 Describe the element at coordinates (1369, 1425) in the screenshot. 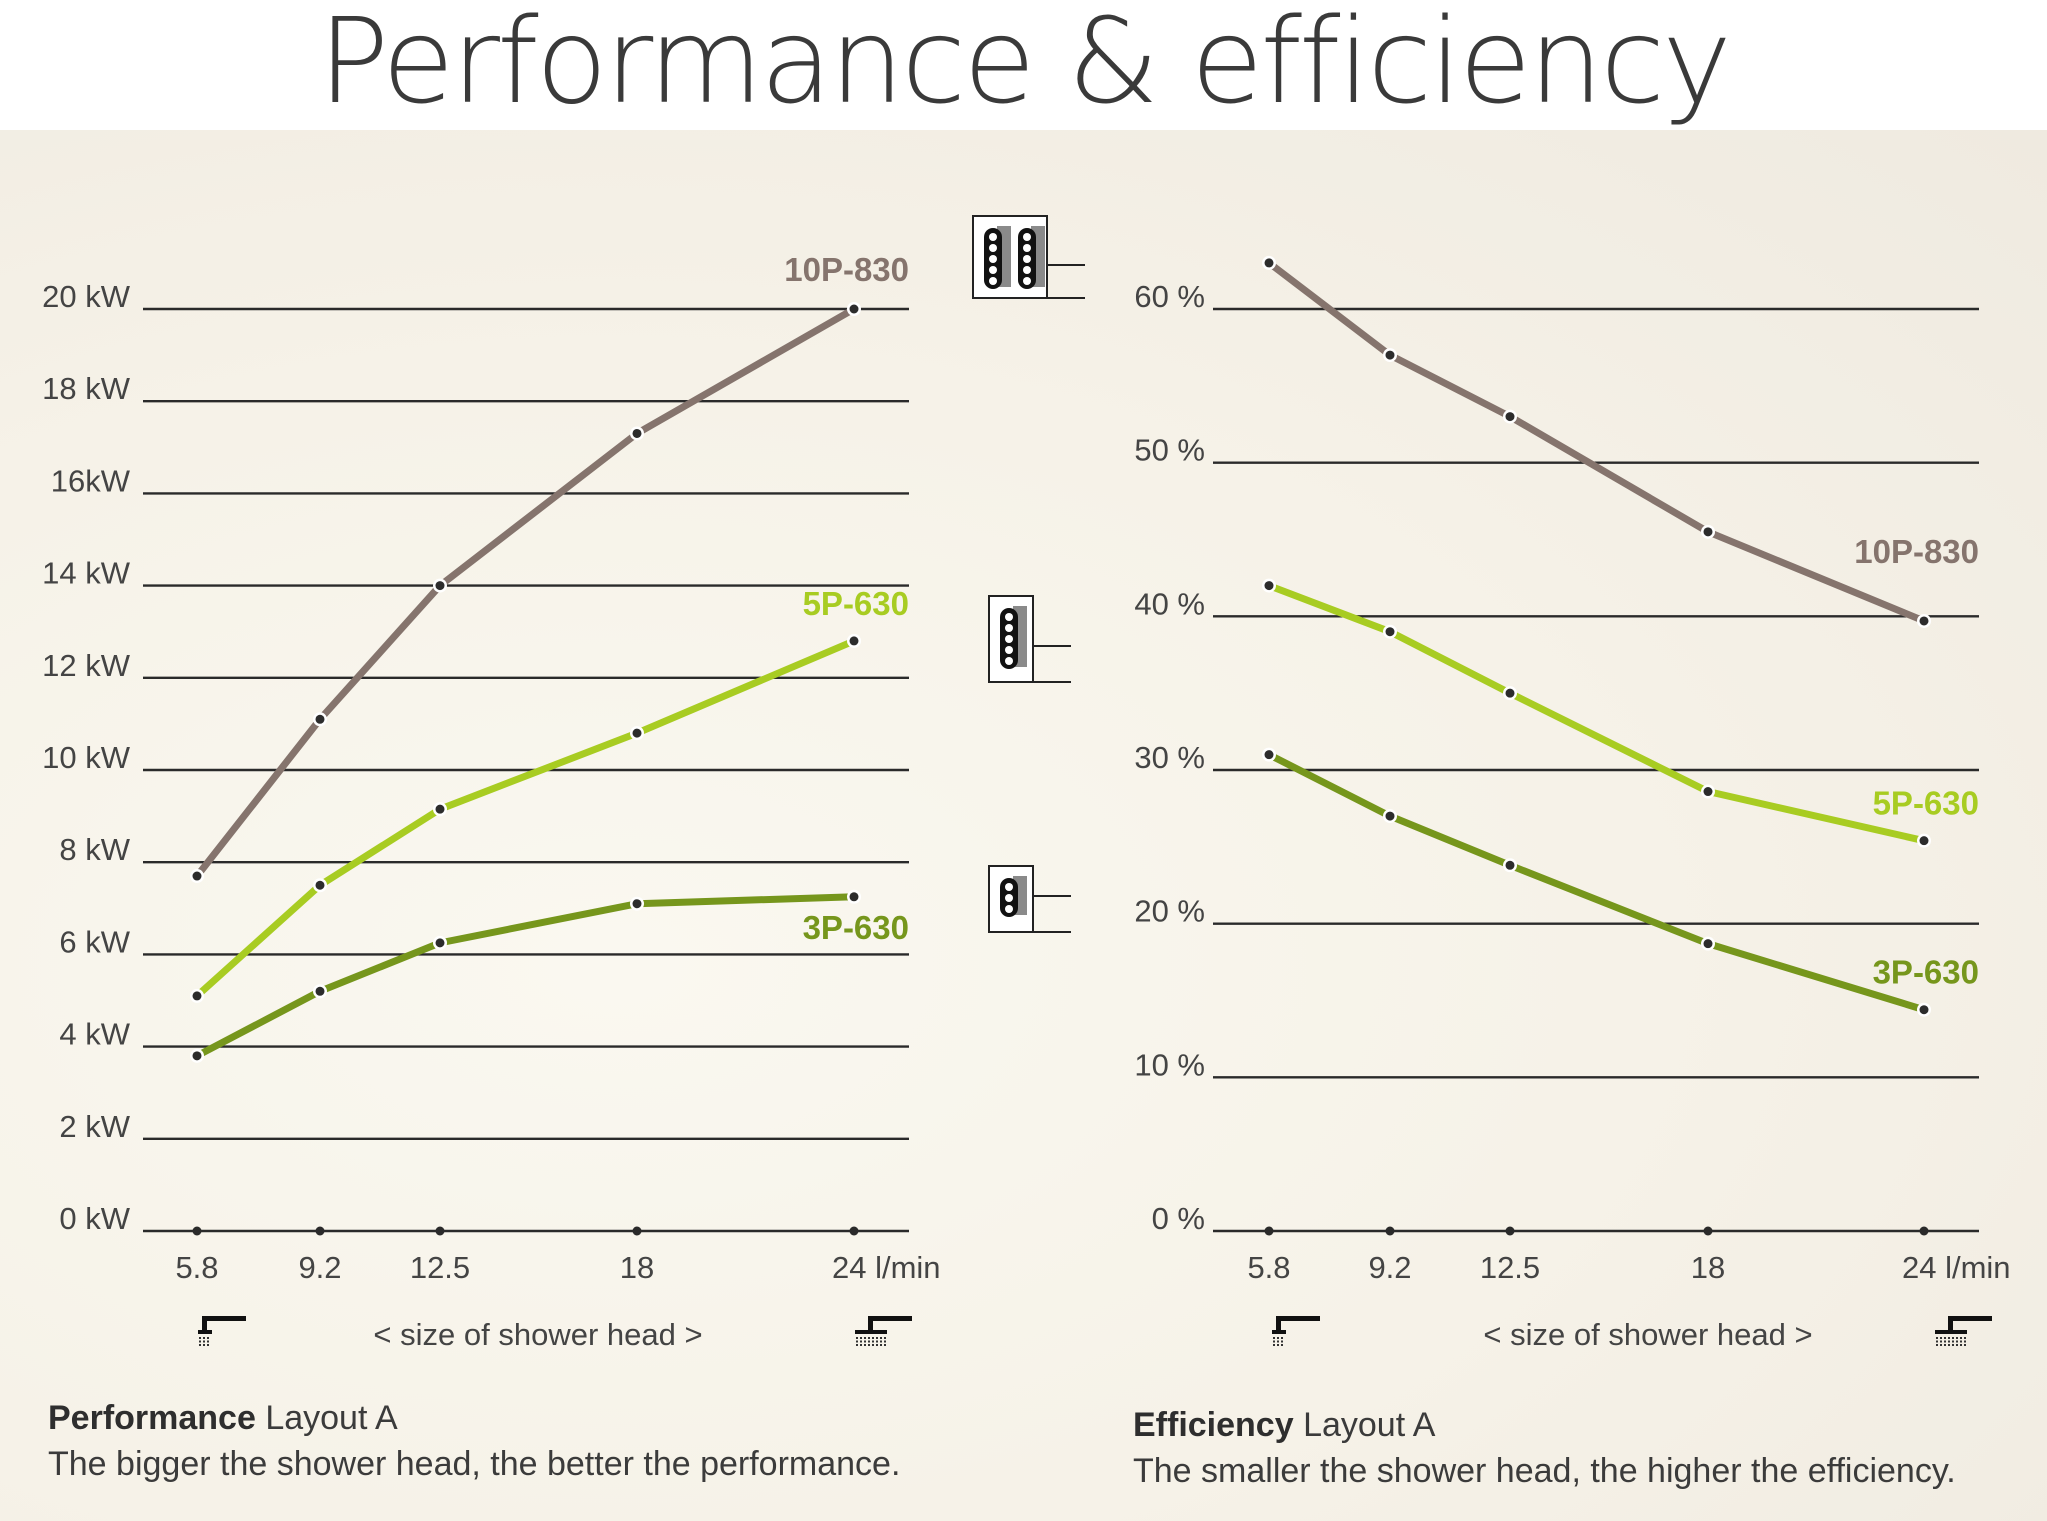

I see `efficiency-caption-subtitle: Layout A` at that location.